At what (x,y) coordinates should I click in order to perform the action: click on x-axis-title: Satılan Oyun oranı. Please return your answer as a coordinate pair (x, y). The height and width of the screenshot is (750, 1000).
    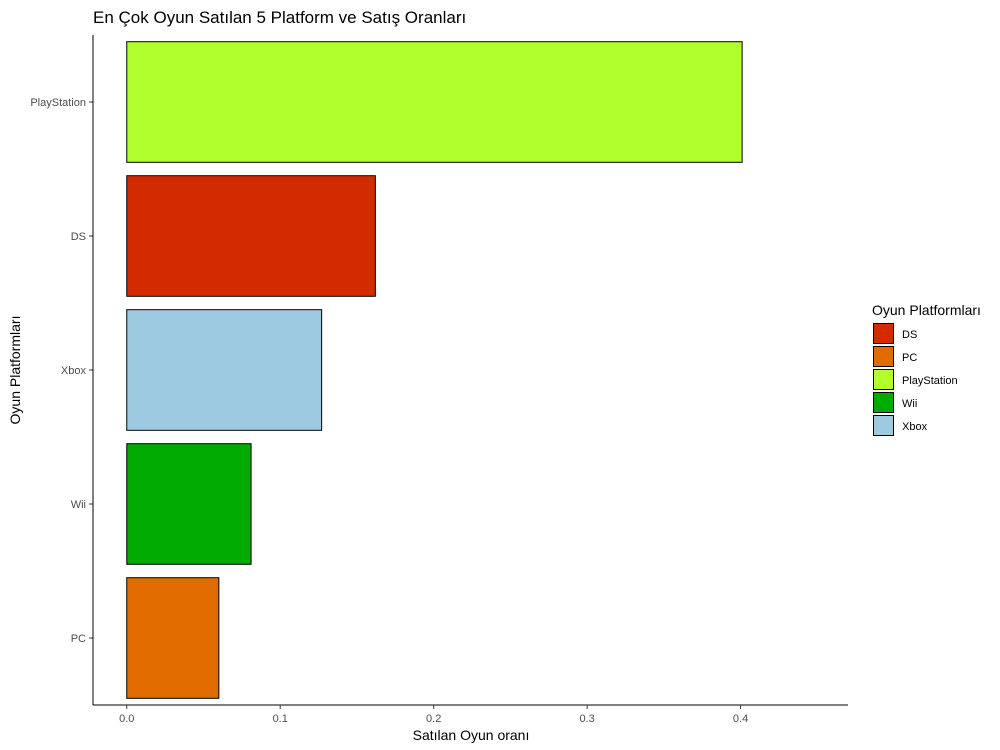
    Looking at the image, I should click on (471, 735).